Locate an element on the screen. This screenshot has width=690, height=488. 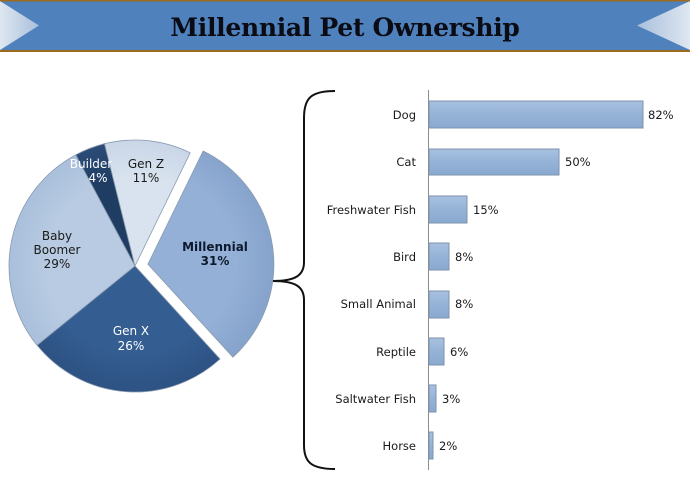
pie-label-gen-x: Gen X is located at coordinates (131, 331).